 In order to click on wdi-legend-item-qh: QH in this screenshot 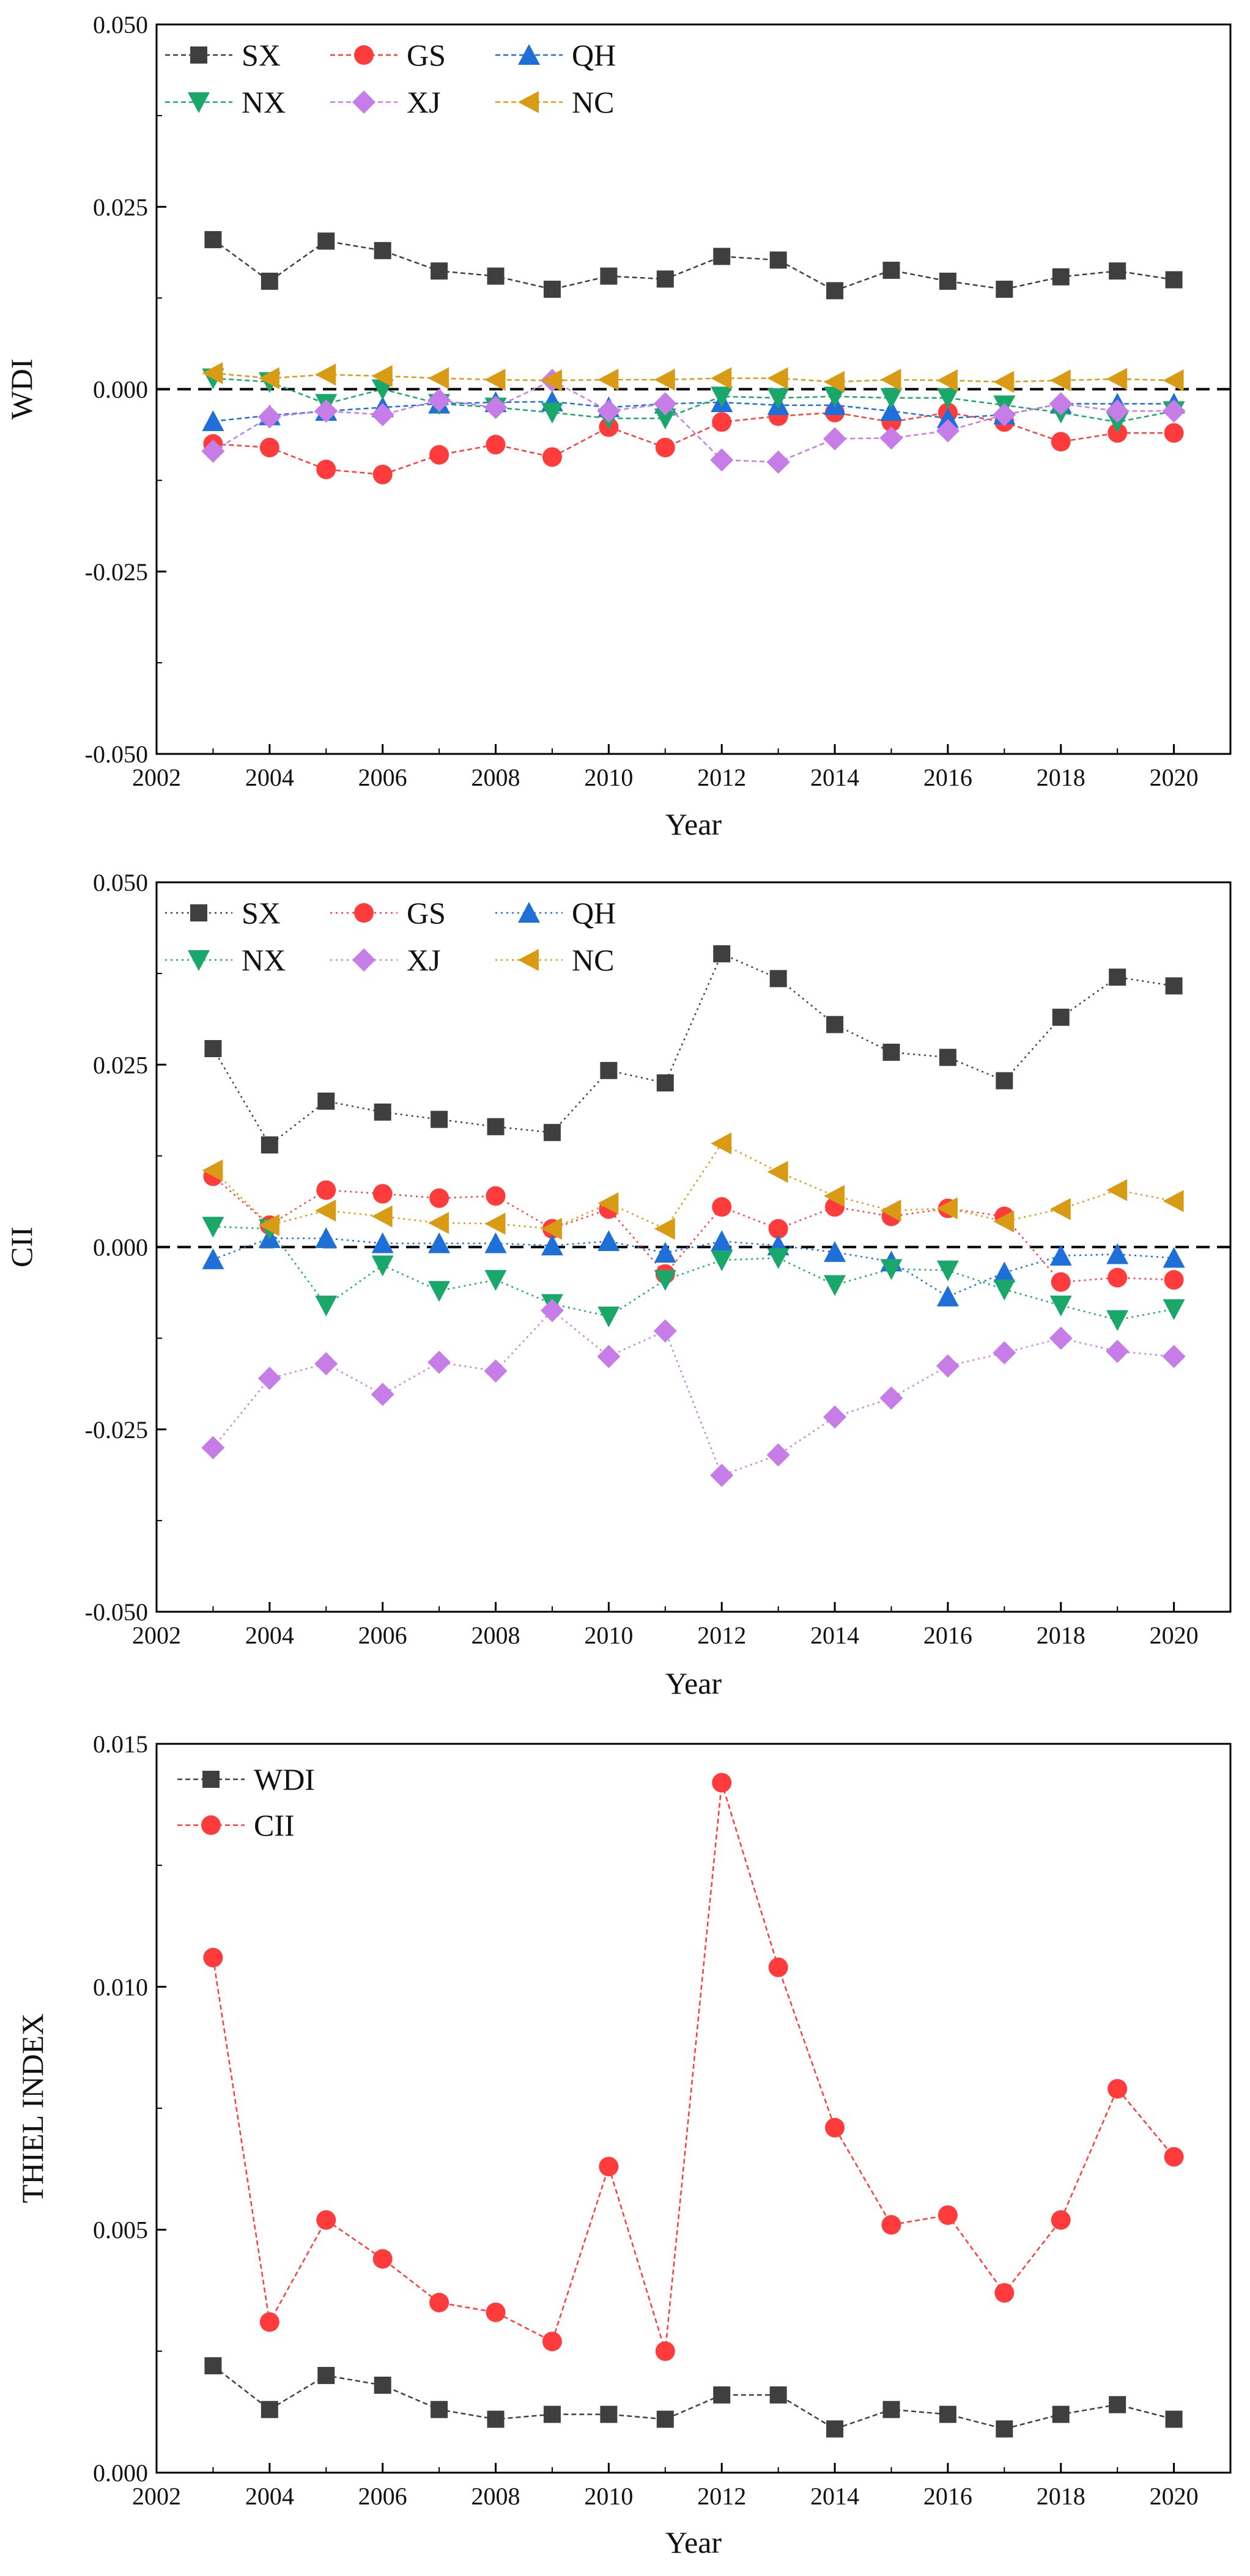, I will do `click(556, 55)`.